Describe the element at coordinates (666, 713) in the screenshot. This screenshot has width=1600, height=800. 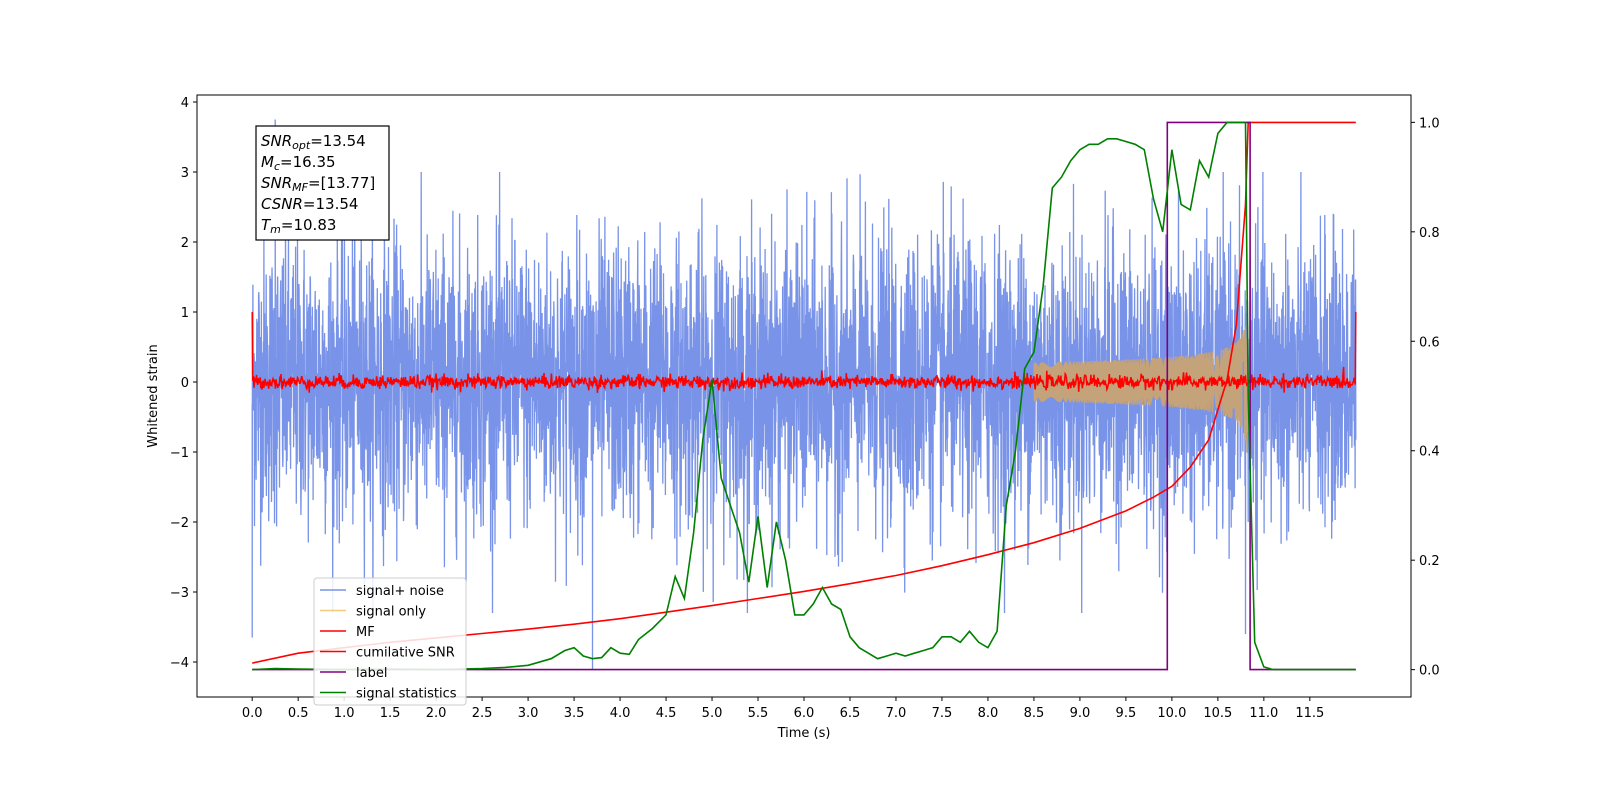
I see `x-tick-label: 4.5` at that location.